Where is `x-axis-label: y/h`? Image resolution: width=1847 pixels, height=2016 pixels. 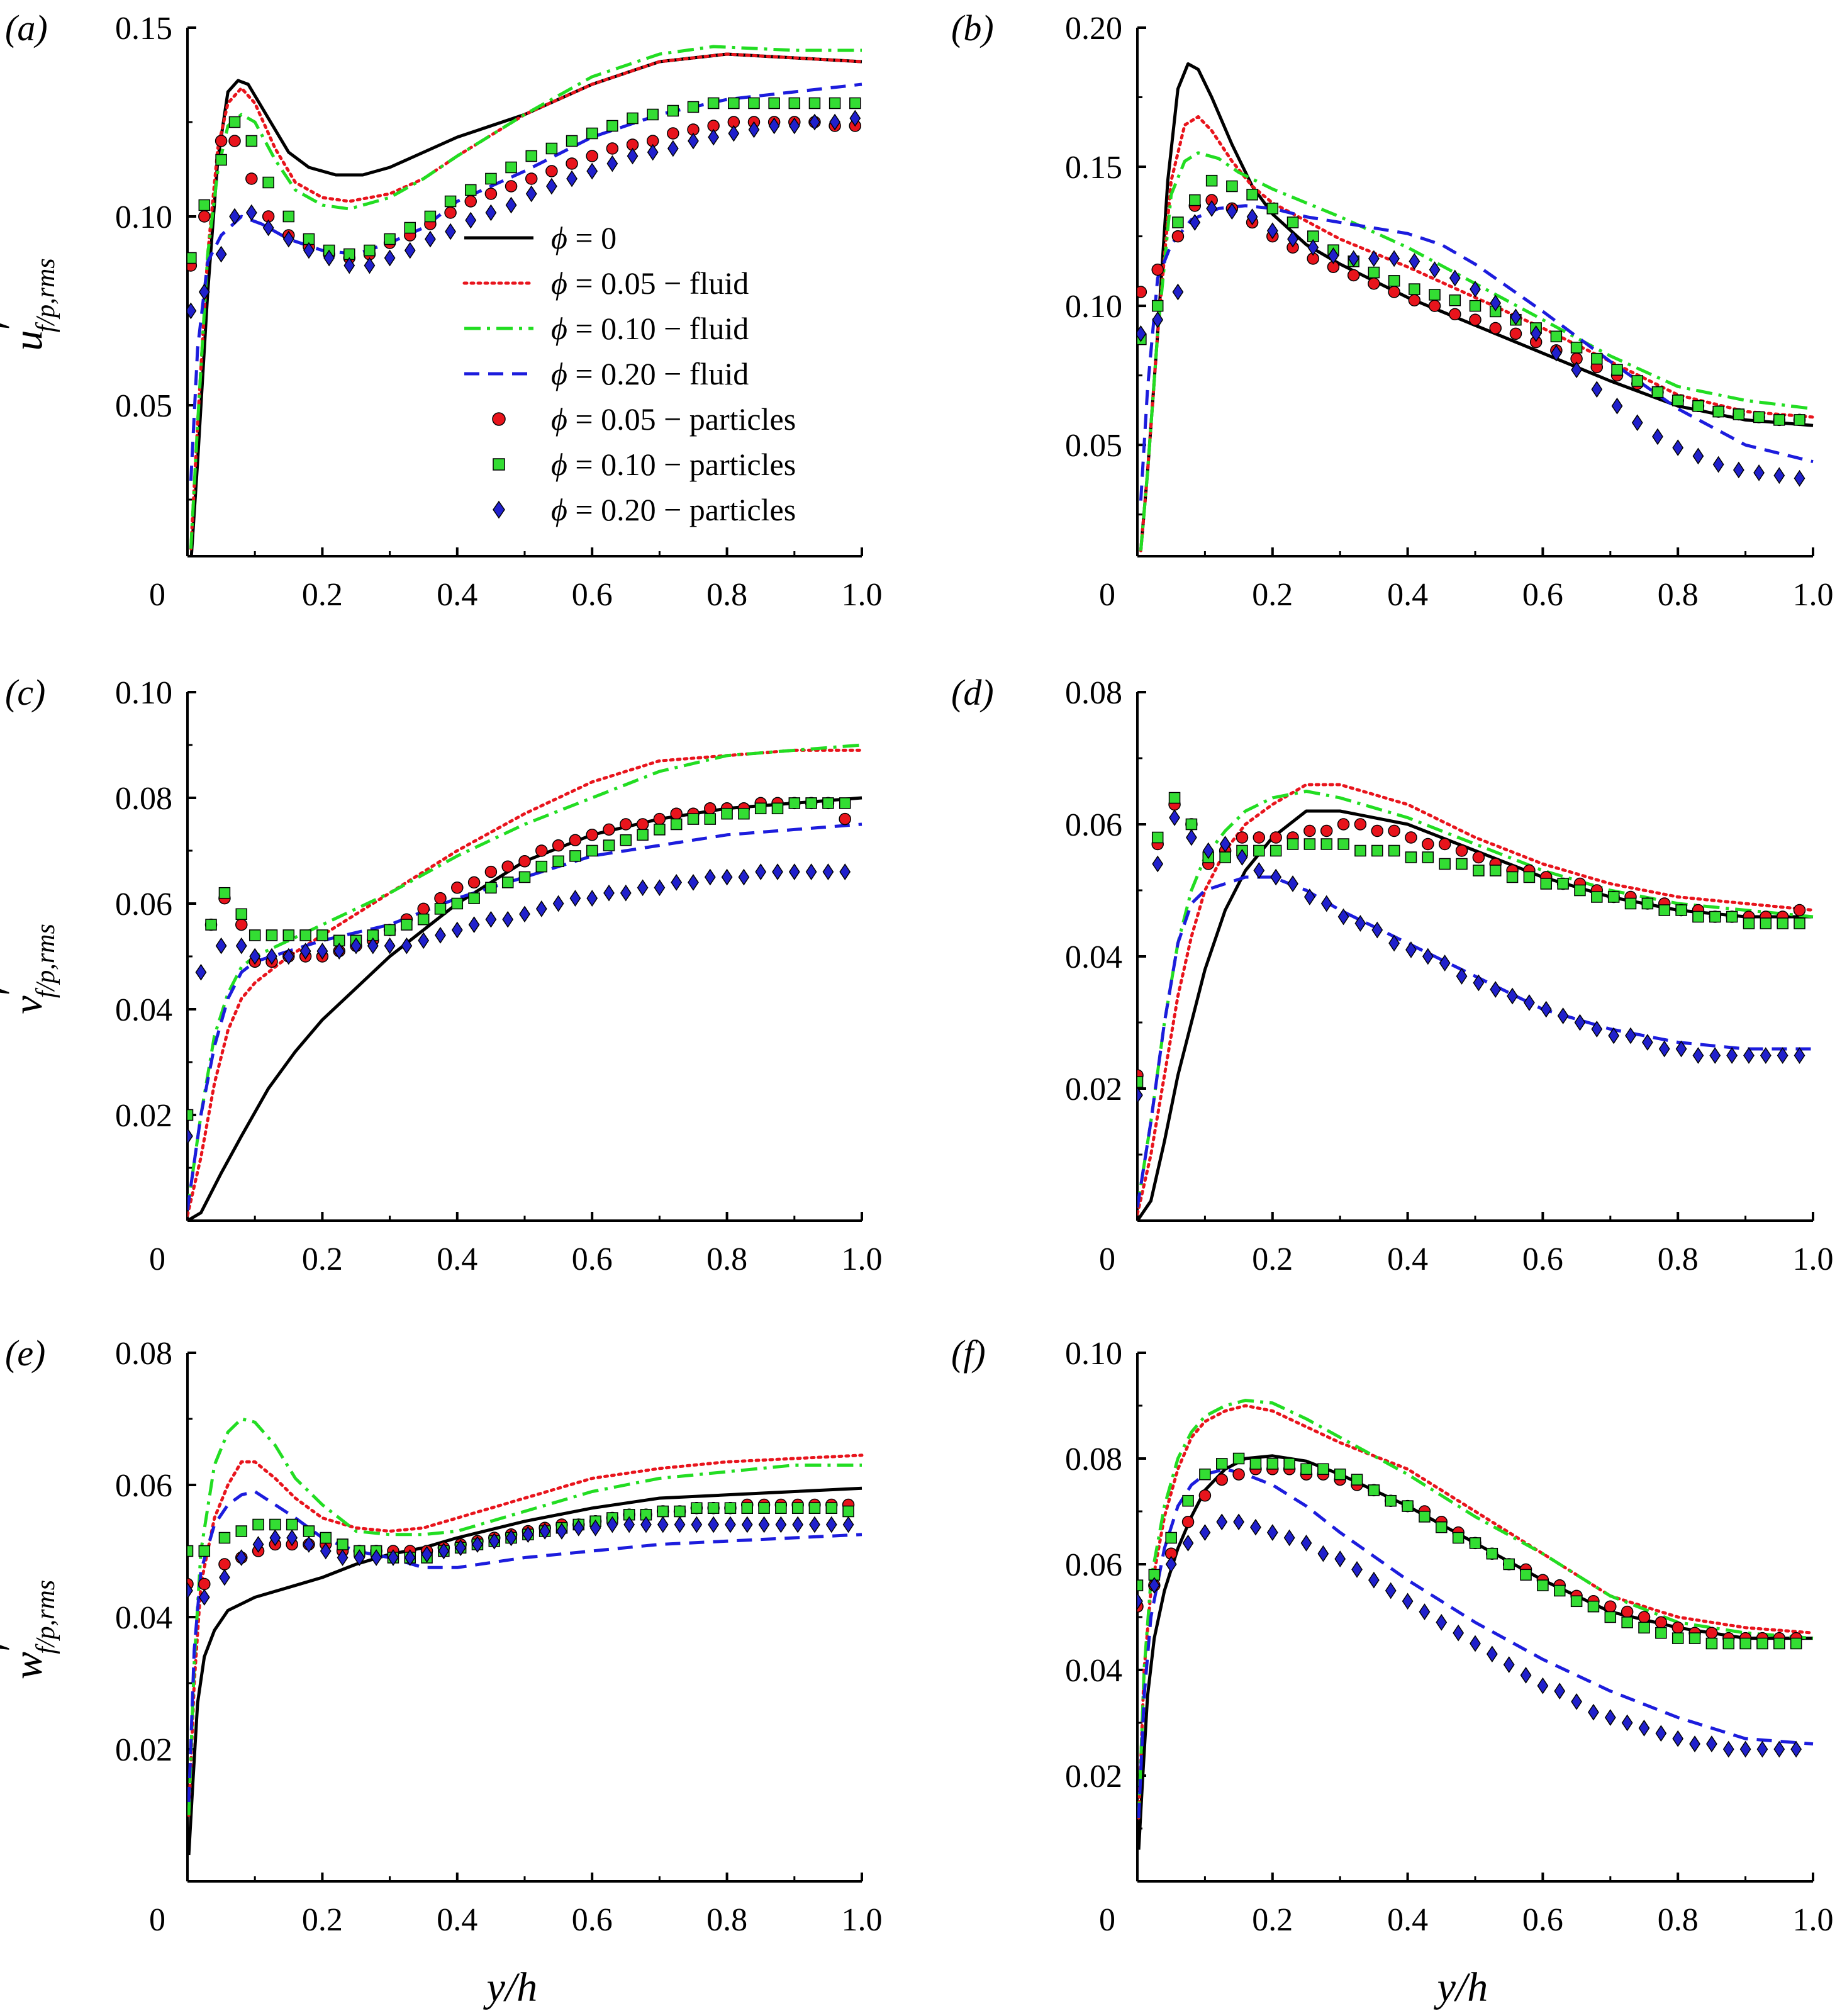 x-axis-label: y/h is located at coordinates (510, 1987).